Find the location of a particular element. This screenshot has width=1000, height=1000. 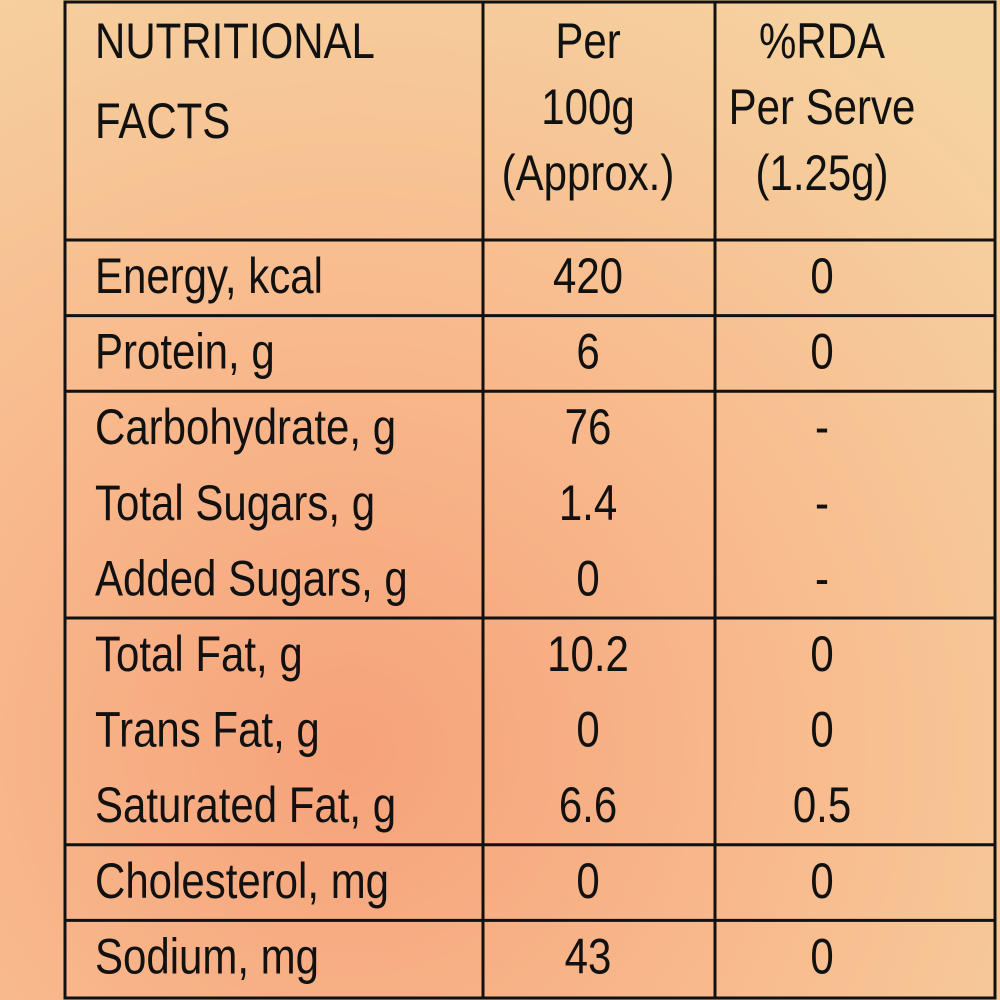

header-per-100g: Per is located at coordinates (587, 41).